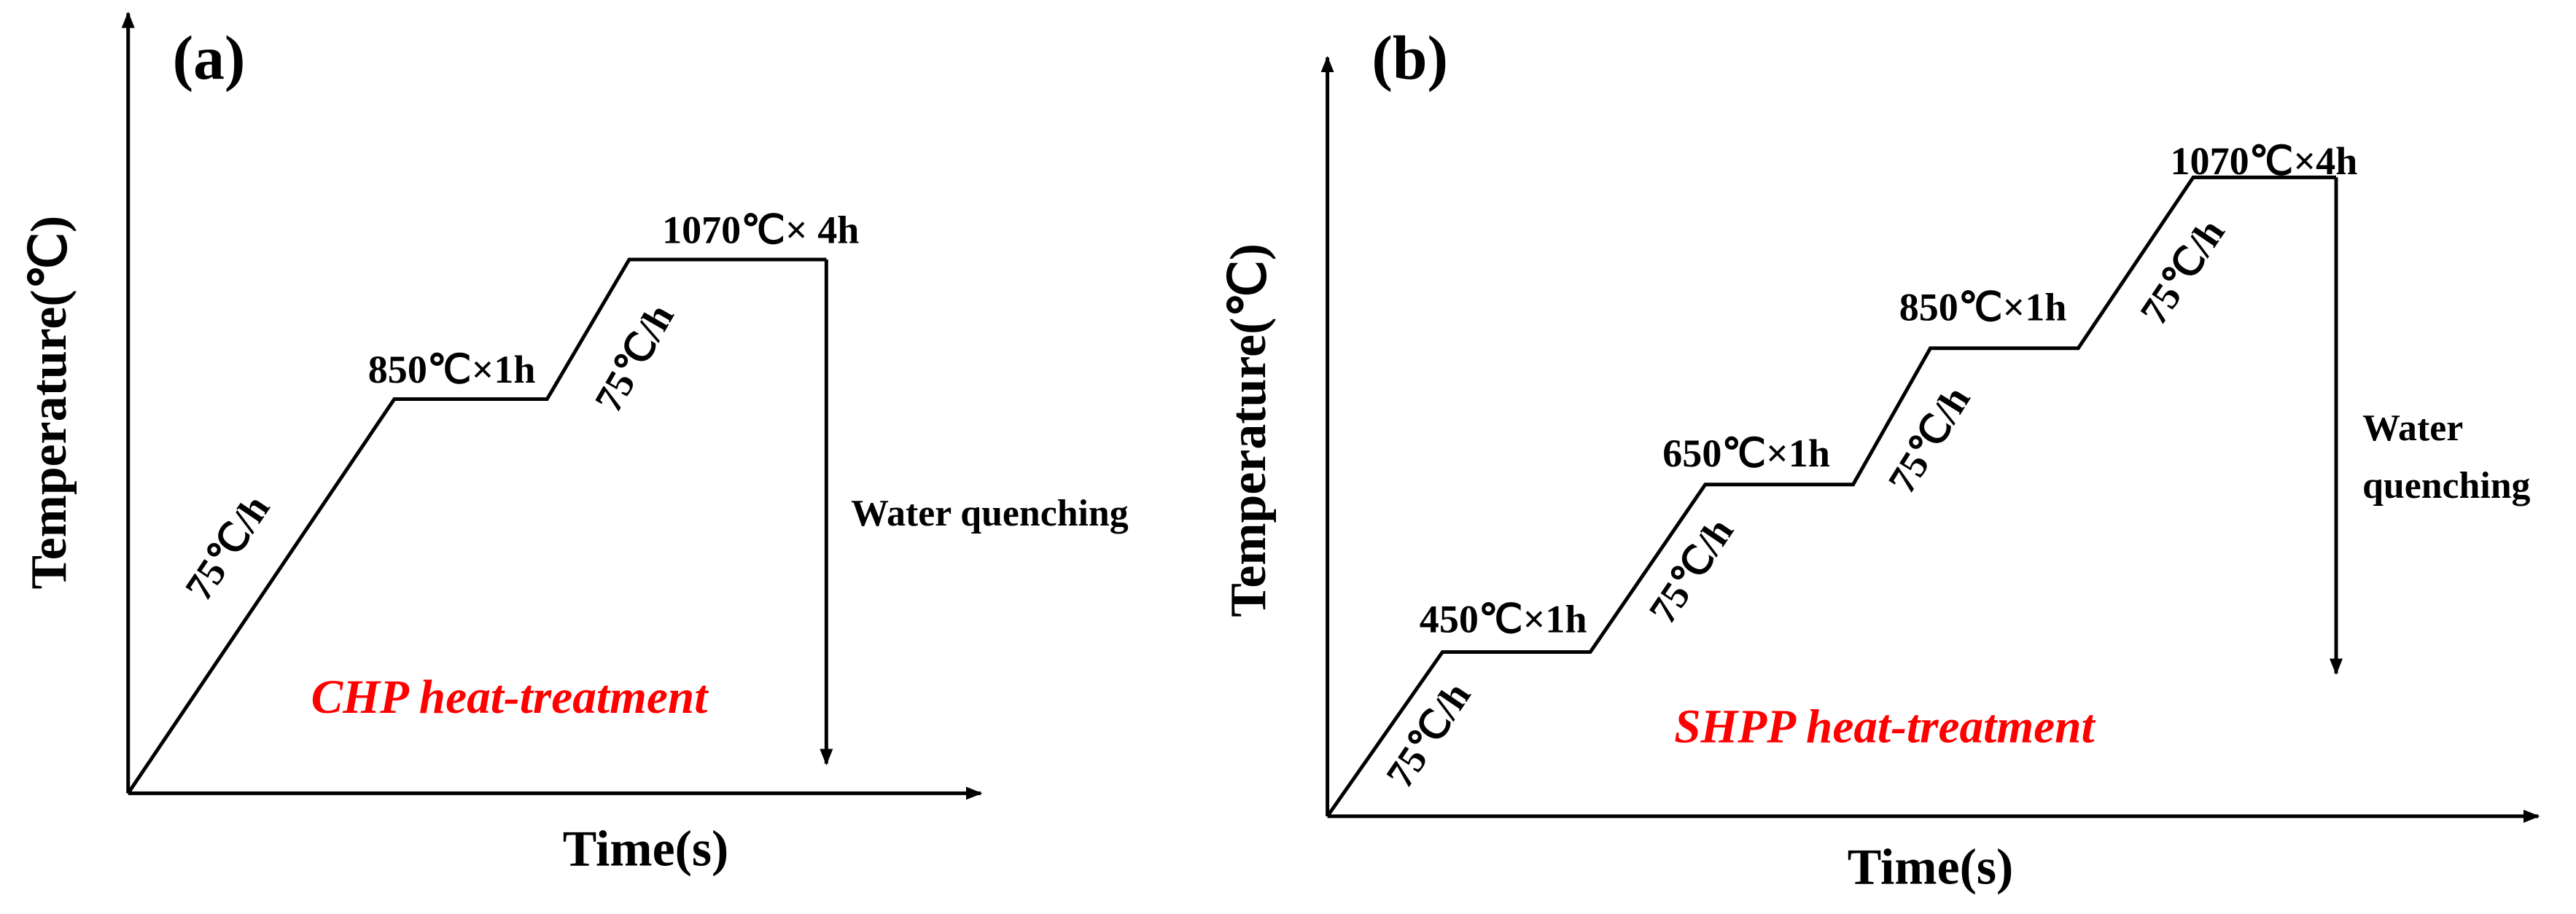  I want to click on step-label: 450℃×1h, so click(1503, 619).